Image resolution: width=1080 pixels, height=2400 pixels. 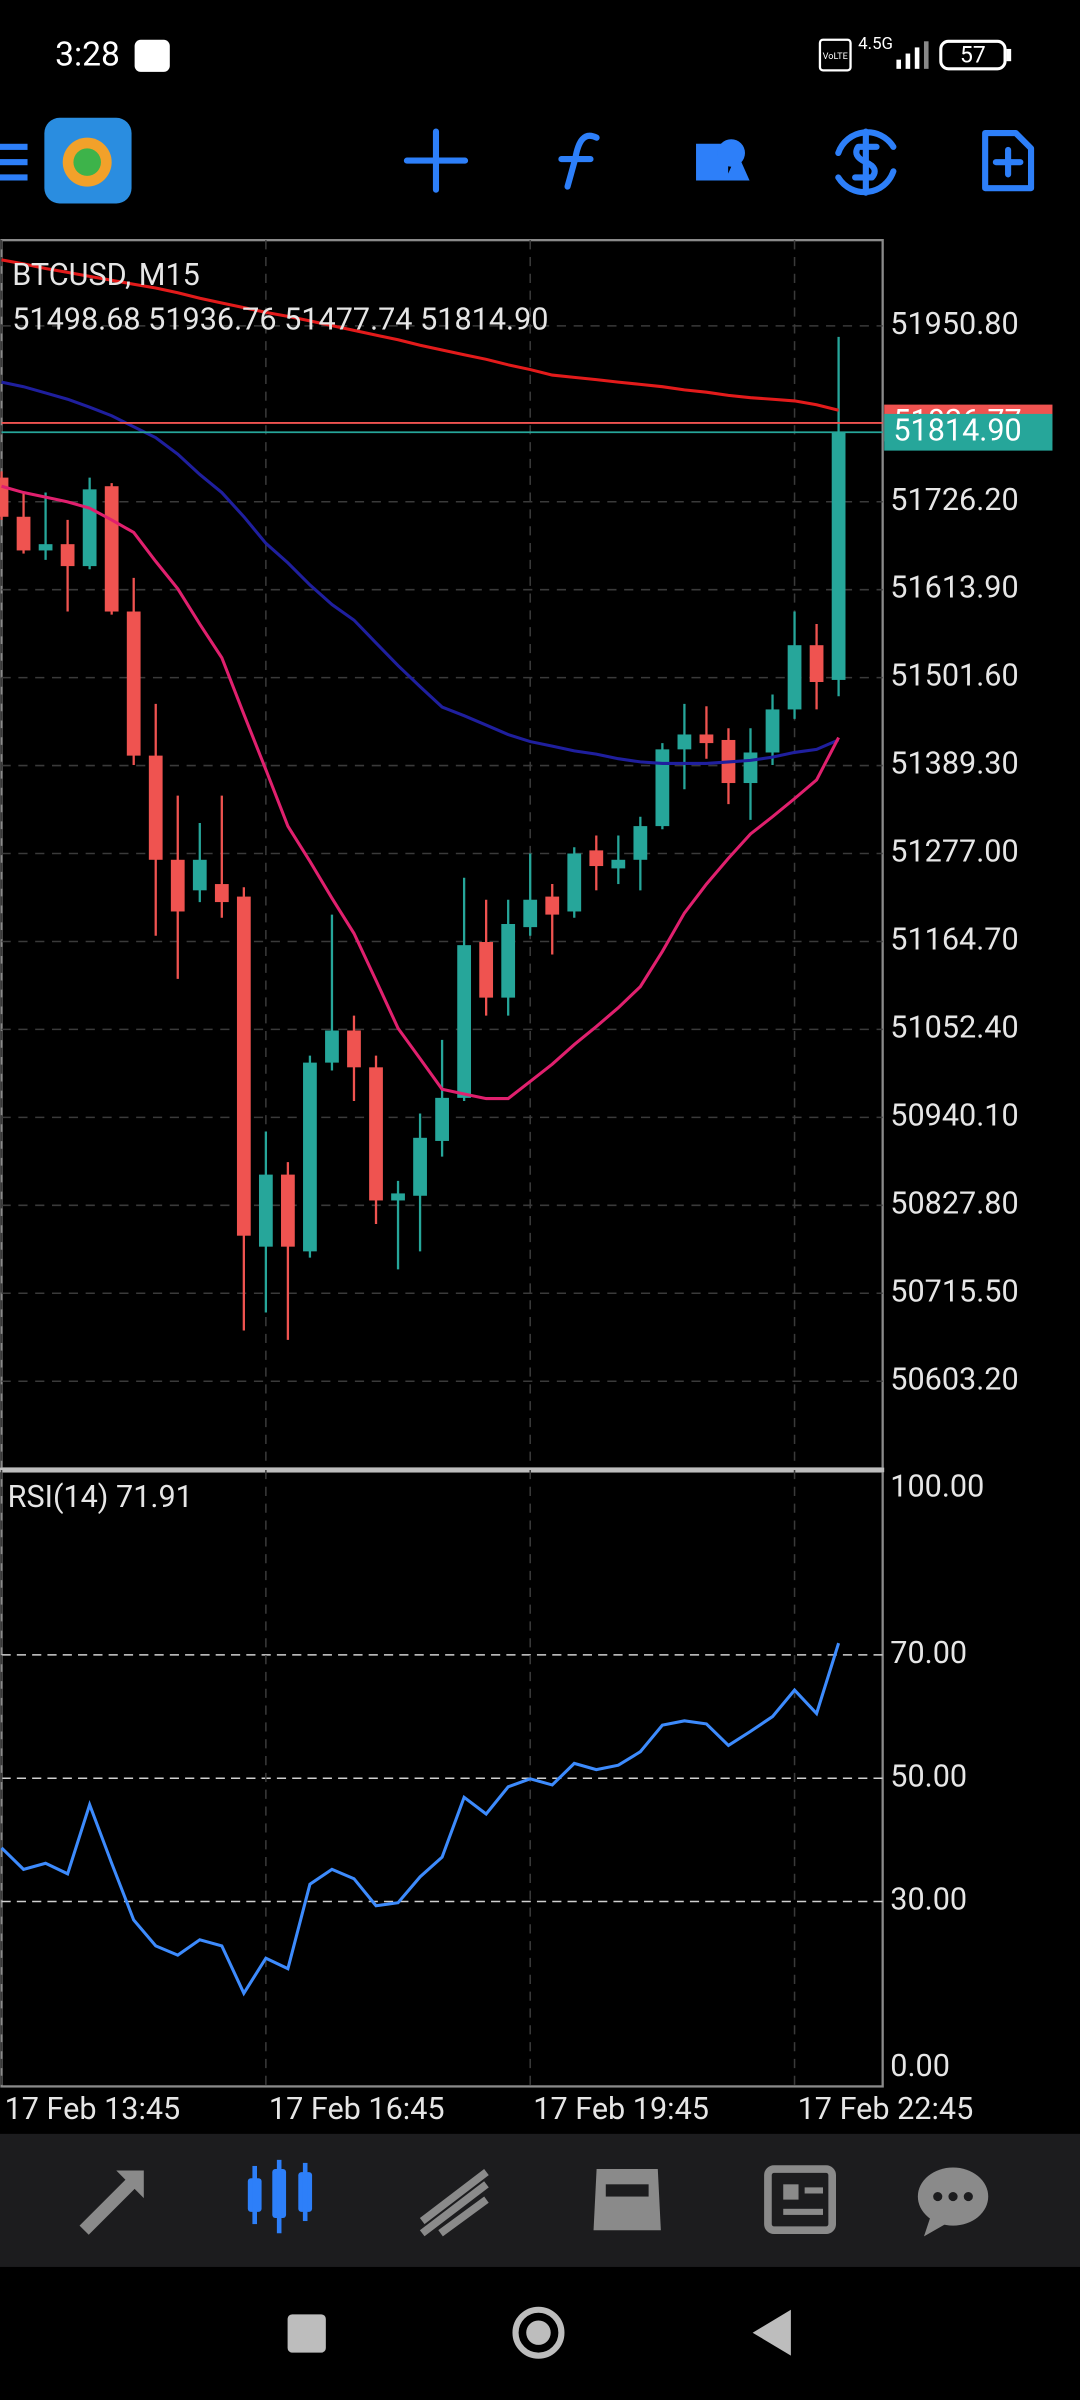 What do you see at coordinates (436, 160) in the screenshot?
I see `crosshair-button` at bounding box center [436, 160].